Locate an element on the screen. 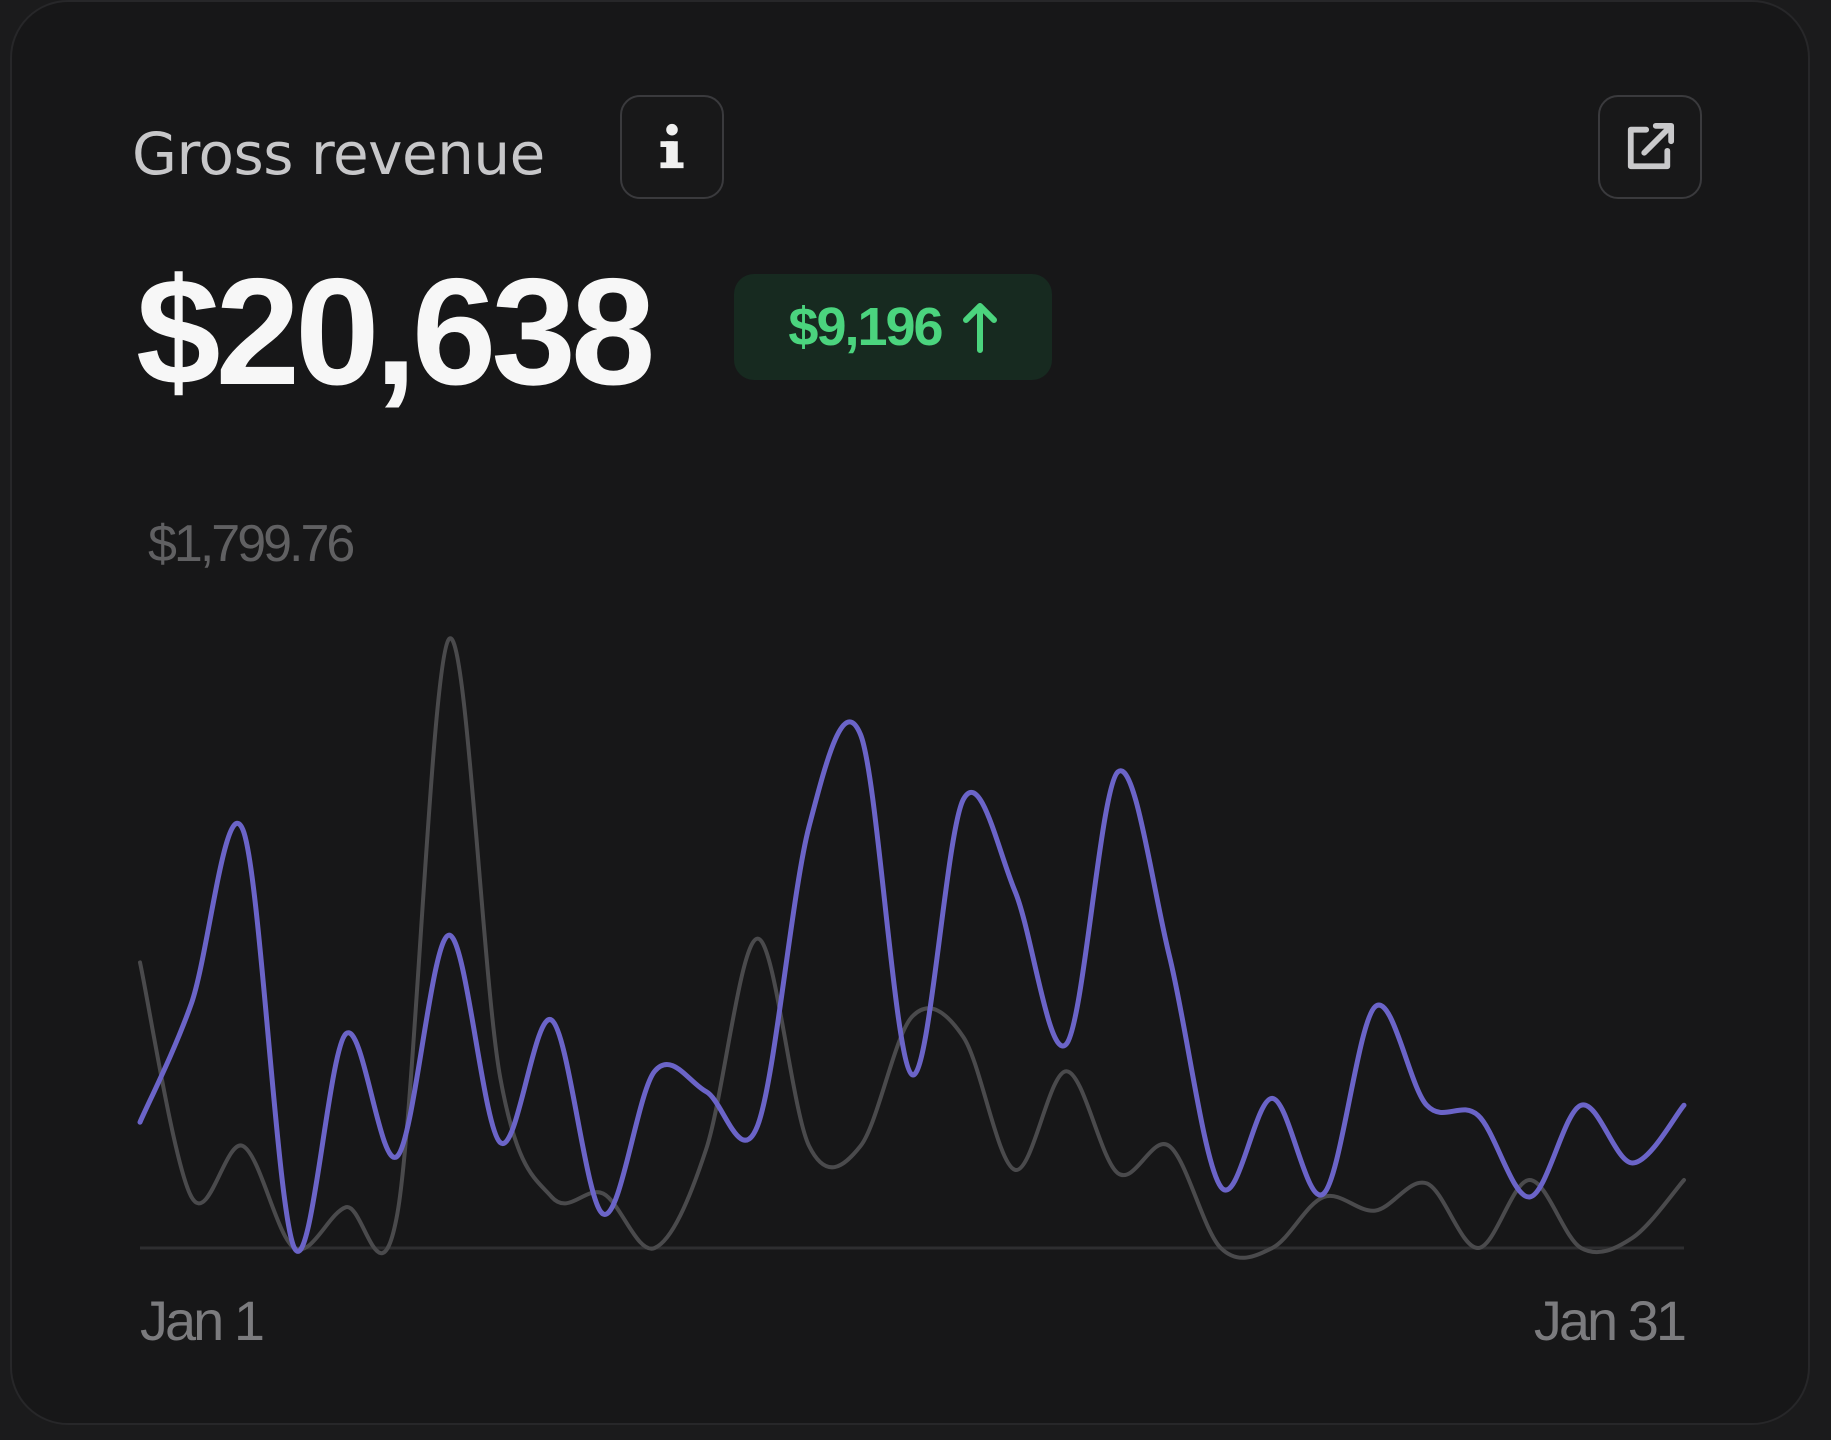 This screenshot has height=1440, width=1831. x-axis-label-start: Jan 1 is located at coordinates (201, 1320).